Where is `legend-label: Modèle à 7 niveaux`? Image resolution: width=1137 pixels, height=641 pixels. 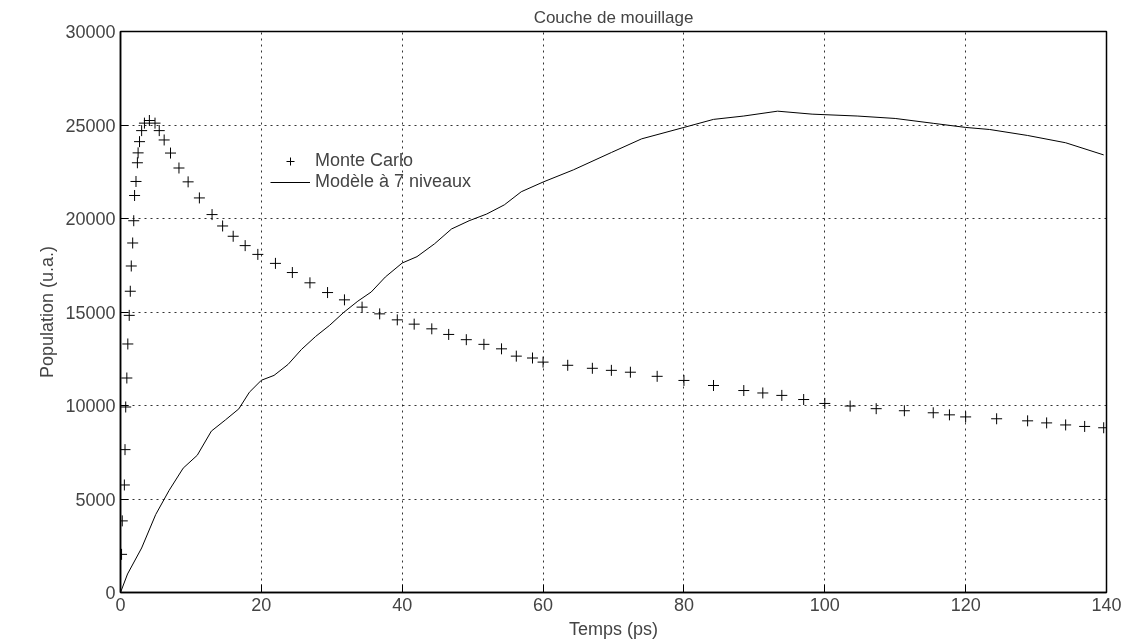 legend-label: Modèle à 7 niveaux is located at coordinates (393, 181).